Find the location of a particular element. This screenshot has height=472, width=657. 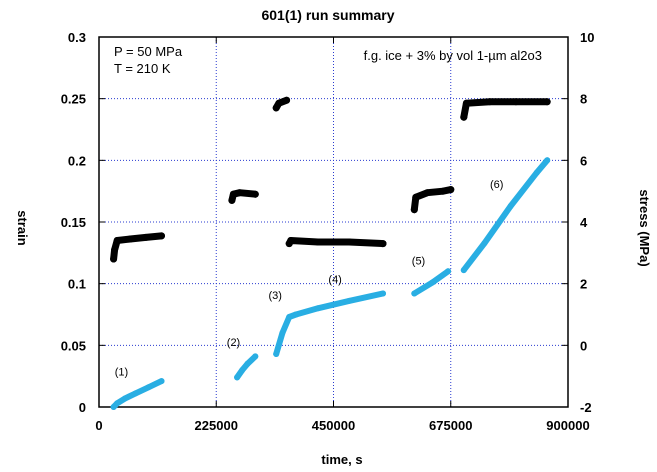

y-tick-label-left: 0.15 is located at coordinates (73, 222).